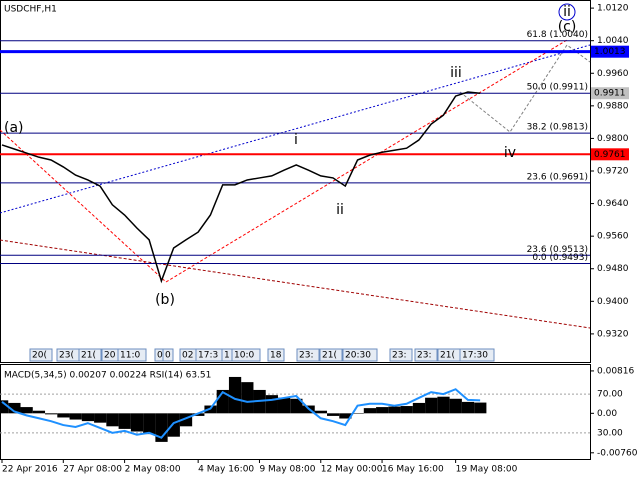 Image resolution: width=640 pixels, height=480 pixels. I want to click on time-box-label: 23(, so click(66, 356).